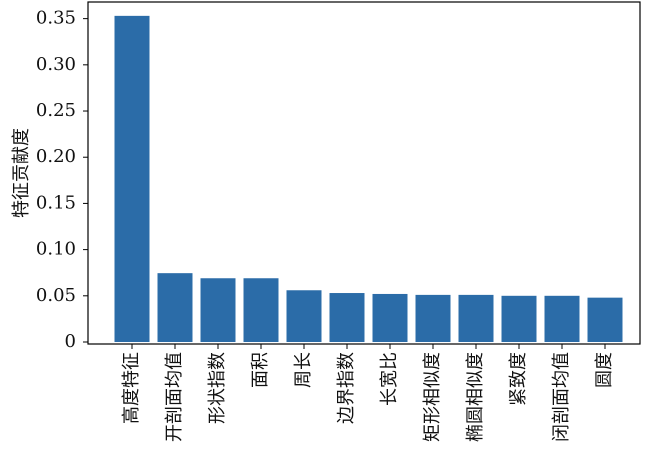 This screenshot has width=650, height=476. Describe the element at coordinates (56, 295) in the screenshot. I see `y-tick-label: 0.05` at that location.